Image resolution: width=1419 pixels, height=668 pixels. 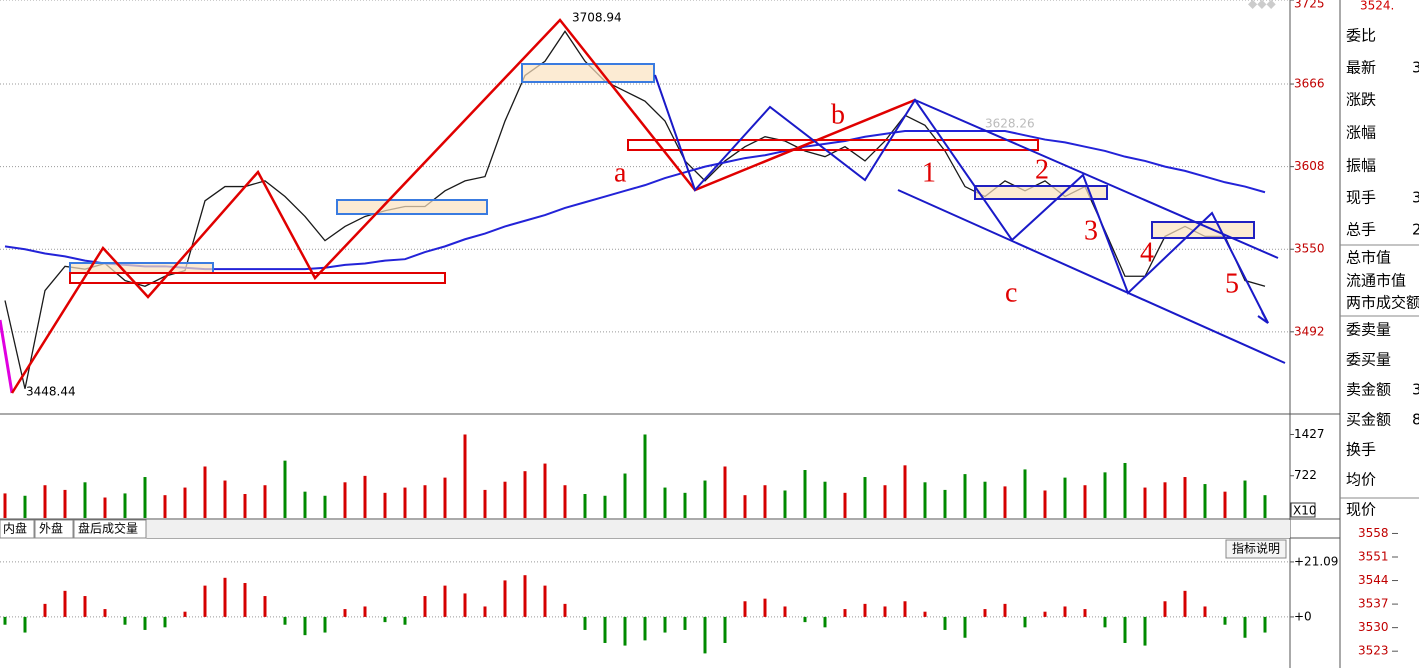 What do you see at coordinates (1263, 317) in the screenshot?
I see `arrow-head` at bounding box center [1263, 317].